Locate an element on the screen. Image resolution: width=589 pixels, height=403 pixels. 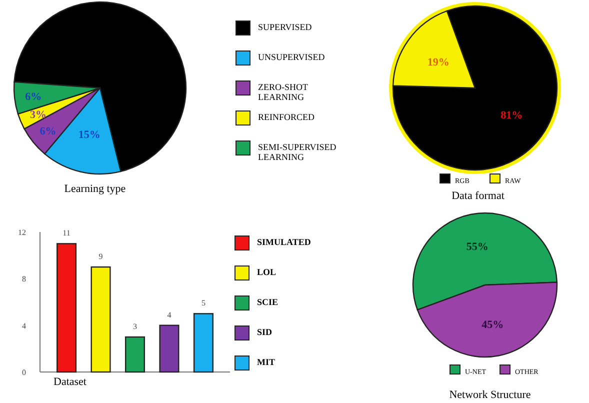
legend-label: MIT is located at coordinates (266, 362).